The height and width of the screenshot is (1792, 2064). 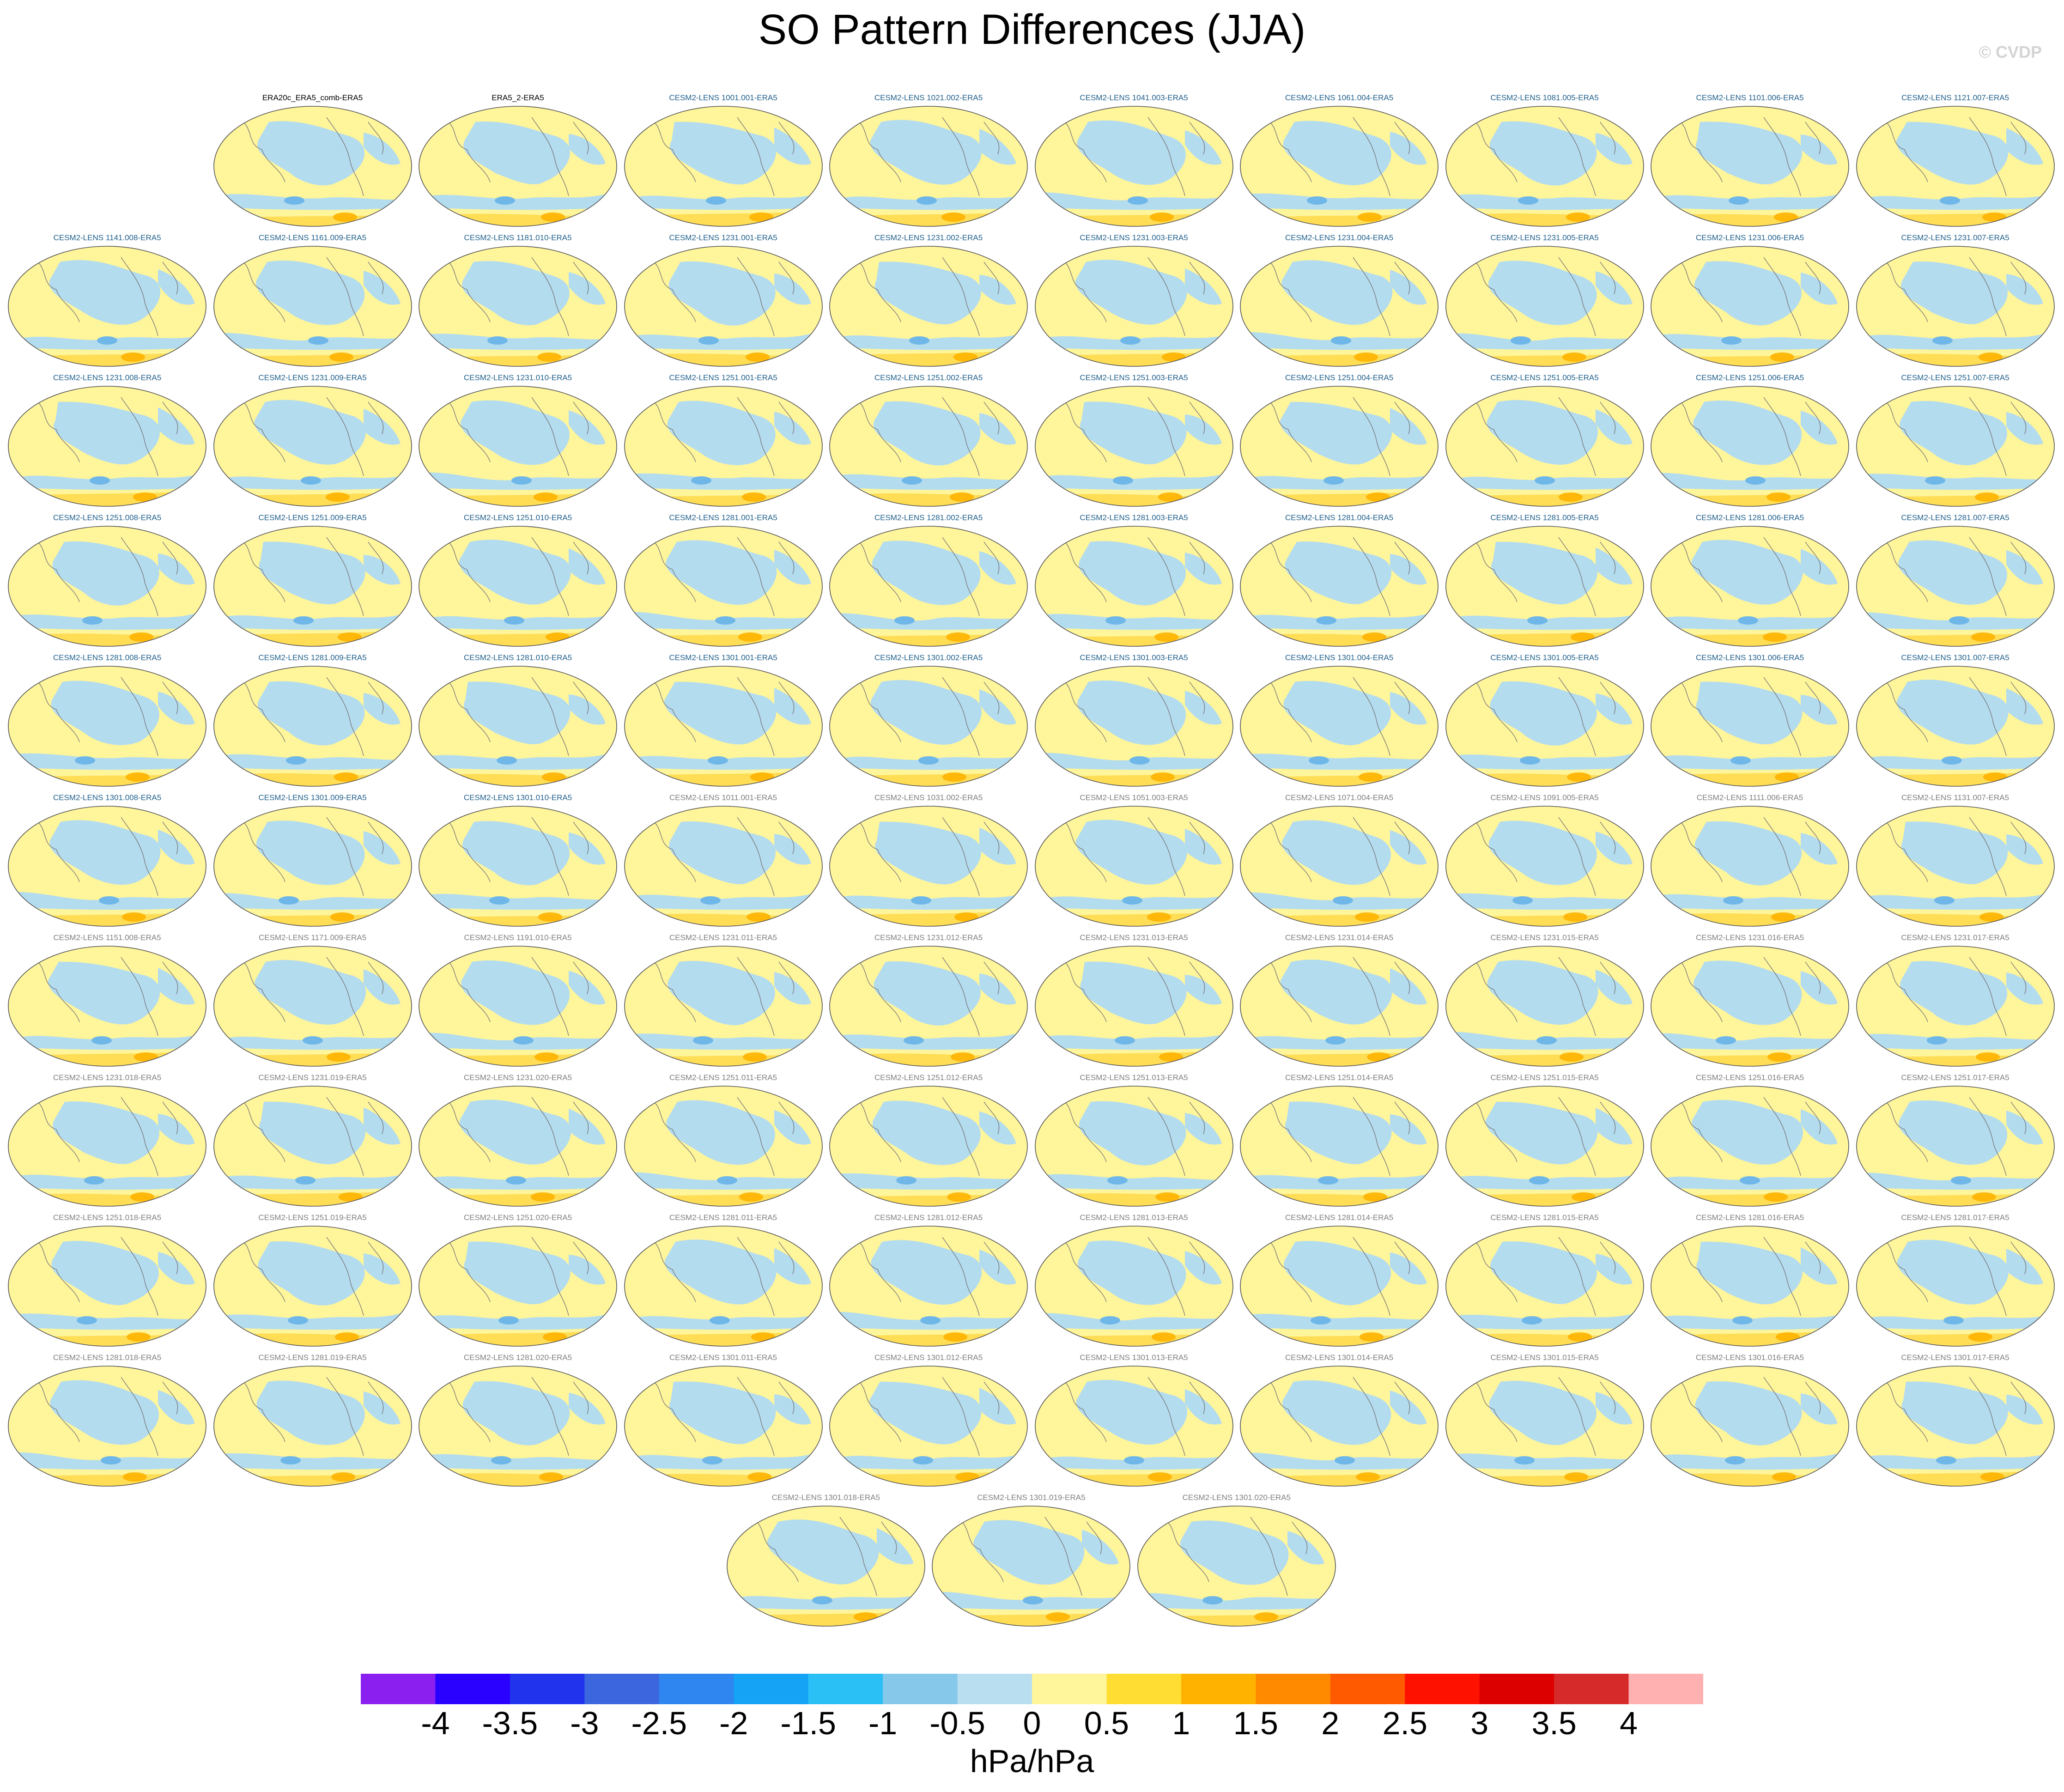 I want to click on map-panel-title: CESM2-LENS 1231.015-ERA5, so click(x=1544, y=937).